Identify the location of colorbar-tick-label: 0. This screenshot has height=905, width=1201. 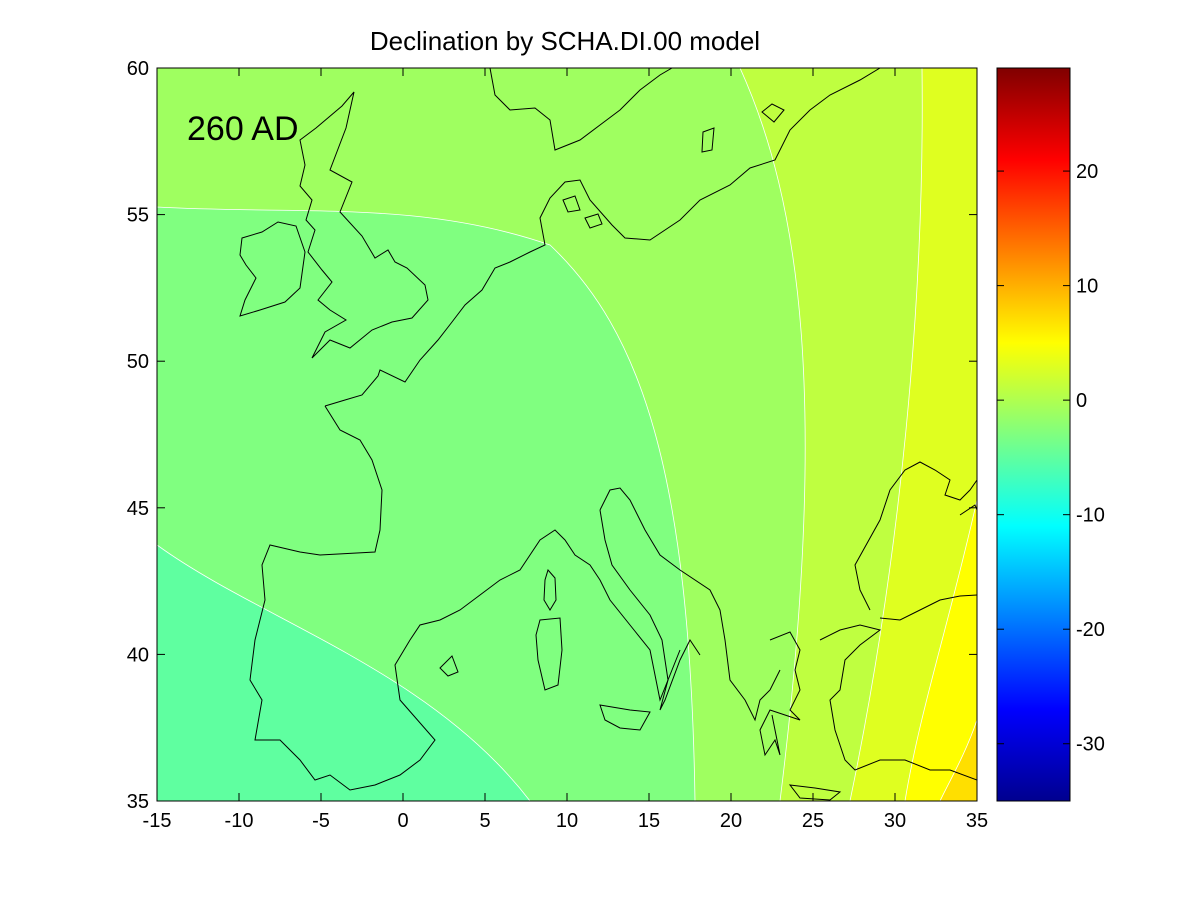
(1081, 401).